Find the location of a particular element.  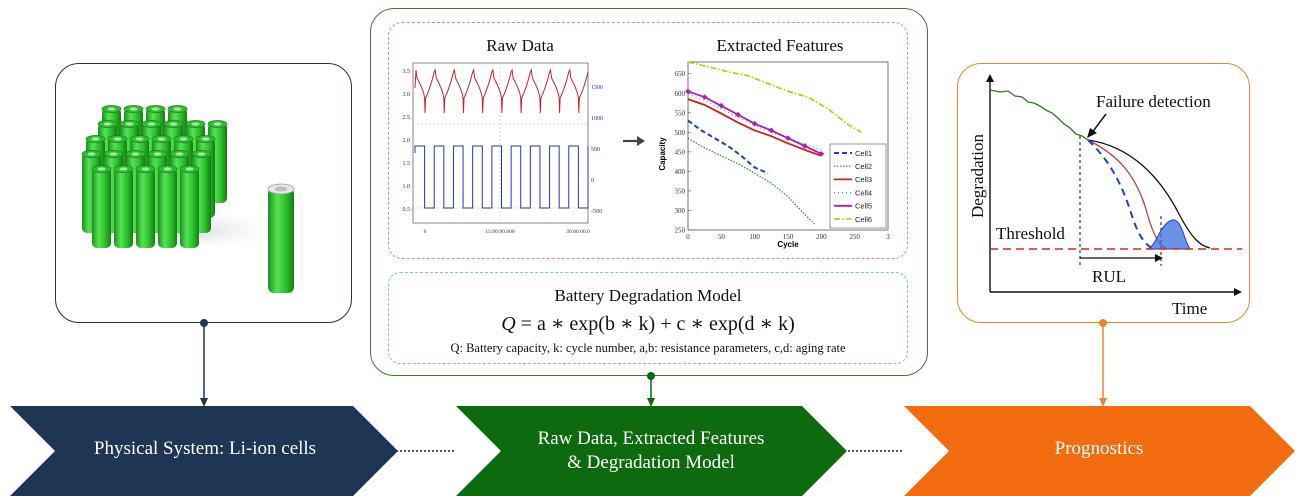

degradation-axis-label: Degradation is located at coordinates (977, 175).